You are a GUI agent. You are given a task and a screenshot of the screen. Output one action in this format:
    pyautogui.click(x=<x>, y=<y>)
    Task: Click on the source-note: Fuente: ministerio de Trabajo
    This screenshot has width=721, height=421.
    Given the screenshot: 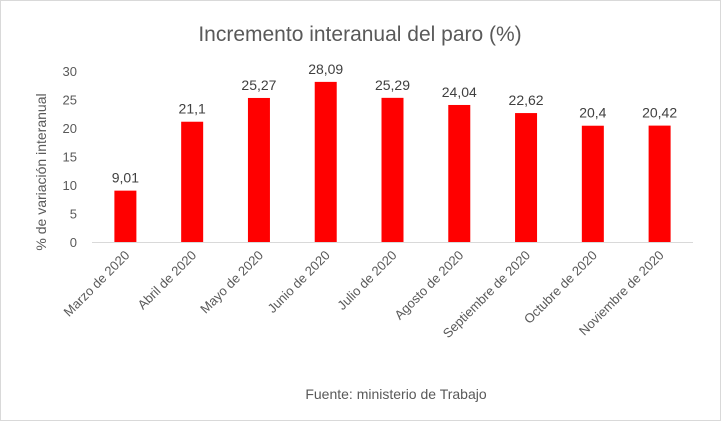 What is the action you would take?
    pyautogui.click(x=396, y=394)
    